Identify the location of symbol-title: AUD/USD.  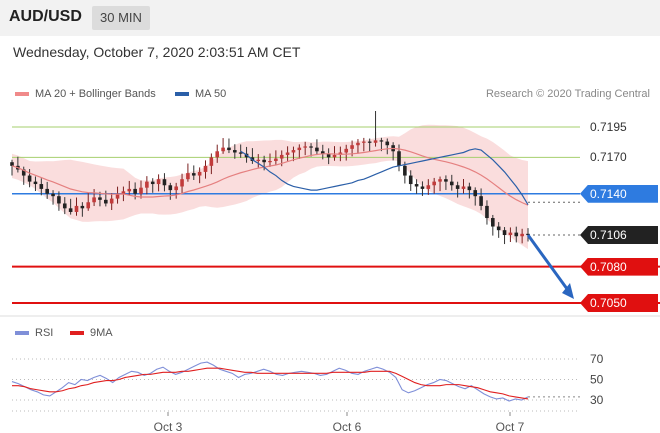
(45, 16).